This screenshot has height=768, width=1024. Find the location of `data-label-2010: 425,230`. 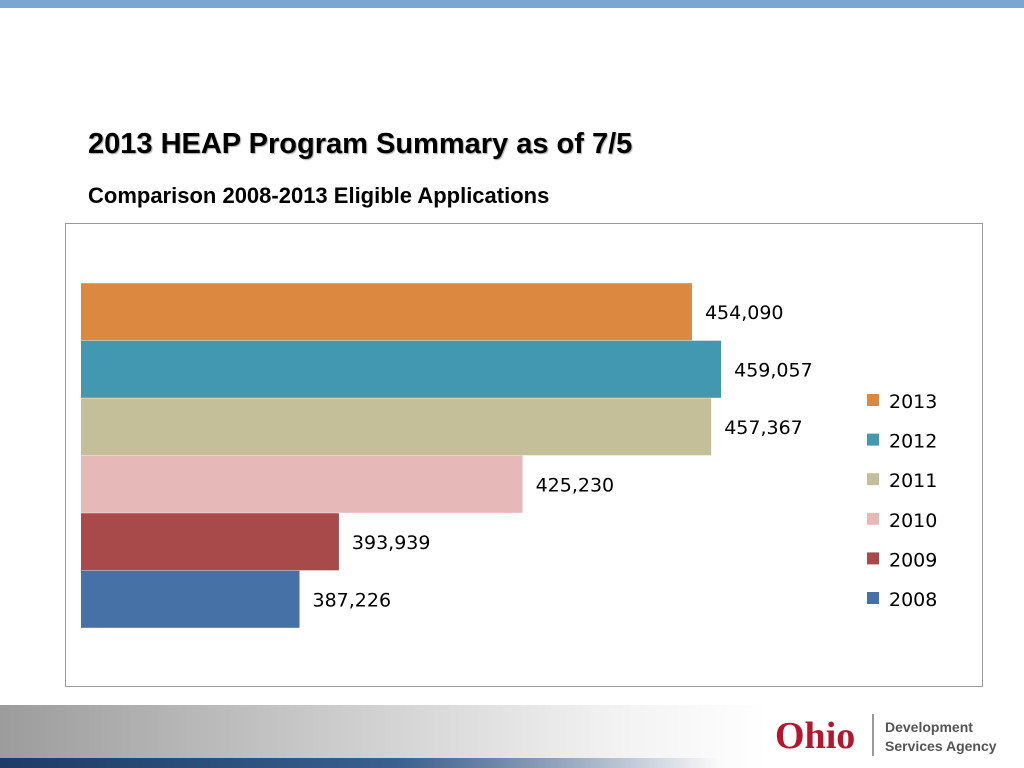

data-label-2010: 425,230 is located at coordinates (575, 485).